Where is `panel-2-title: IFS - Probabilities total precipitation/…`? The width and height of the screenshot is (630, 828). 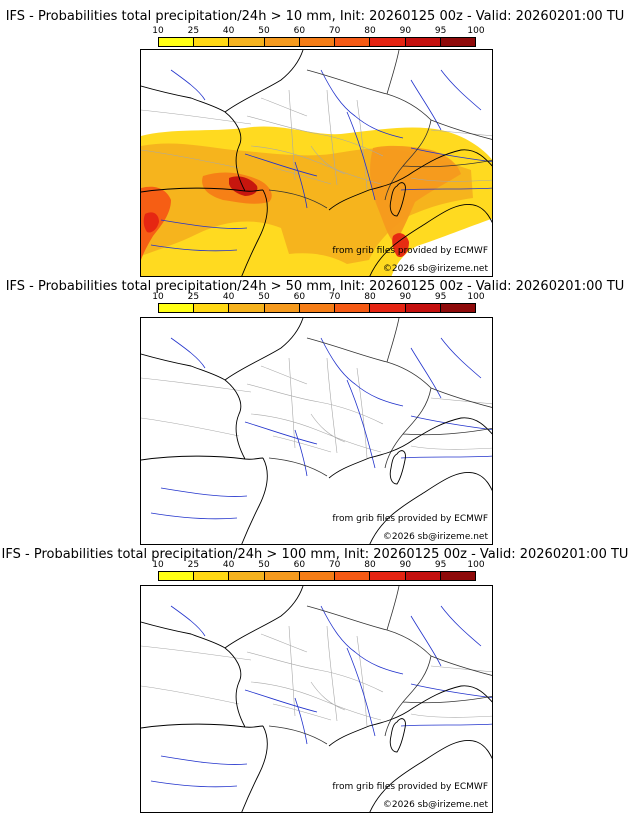 panel-2-title: IFS - Probabilities total precipitation/… is located at coordinates (315, 286).